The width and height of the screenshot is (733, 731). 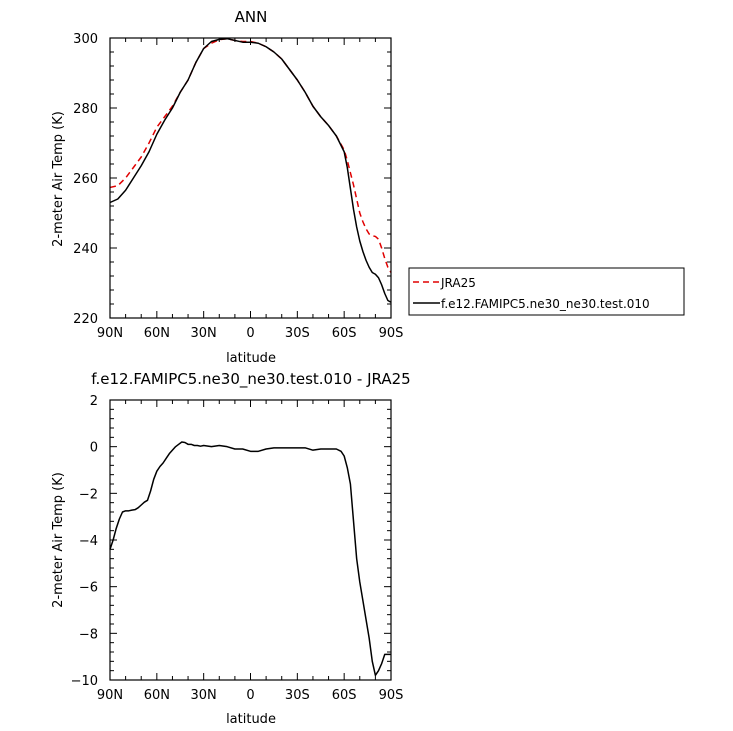 What do you see at coordinates (85, 109) in the screenshot?
I see `y-tick-label: 280` at bounding box center [85, 109].